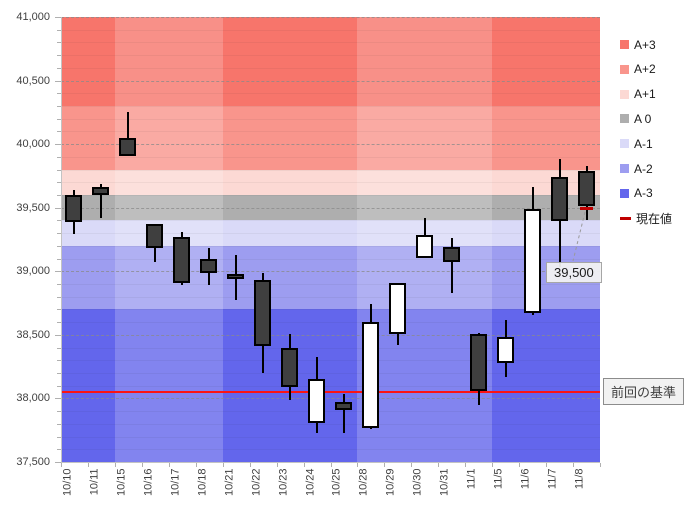  Describe the element at coordinates (336, 482) in the screenshot. I see `x-axis-label: 10/25` at that location.